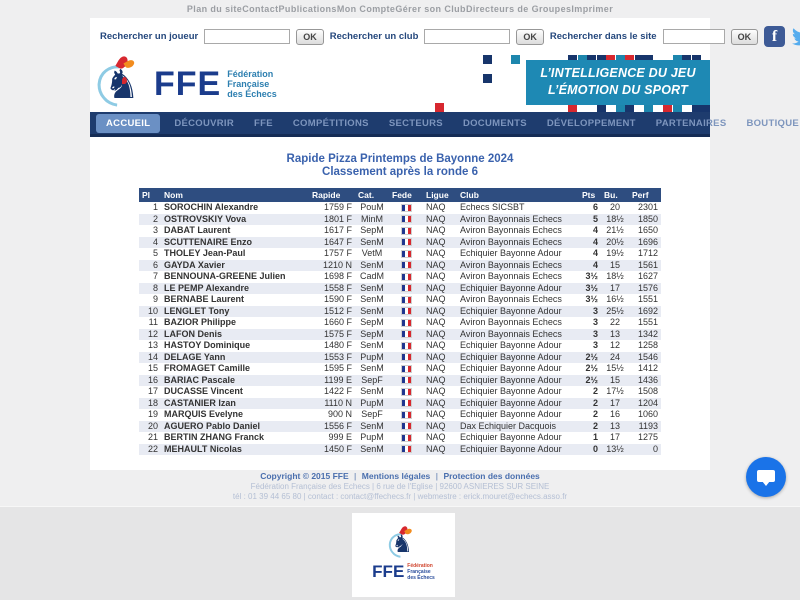 The image size is (800, 600). Describe the element at coordinates (595, 218) in the screenshot. I see `points-cell: 5` at that location.